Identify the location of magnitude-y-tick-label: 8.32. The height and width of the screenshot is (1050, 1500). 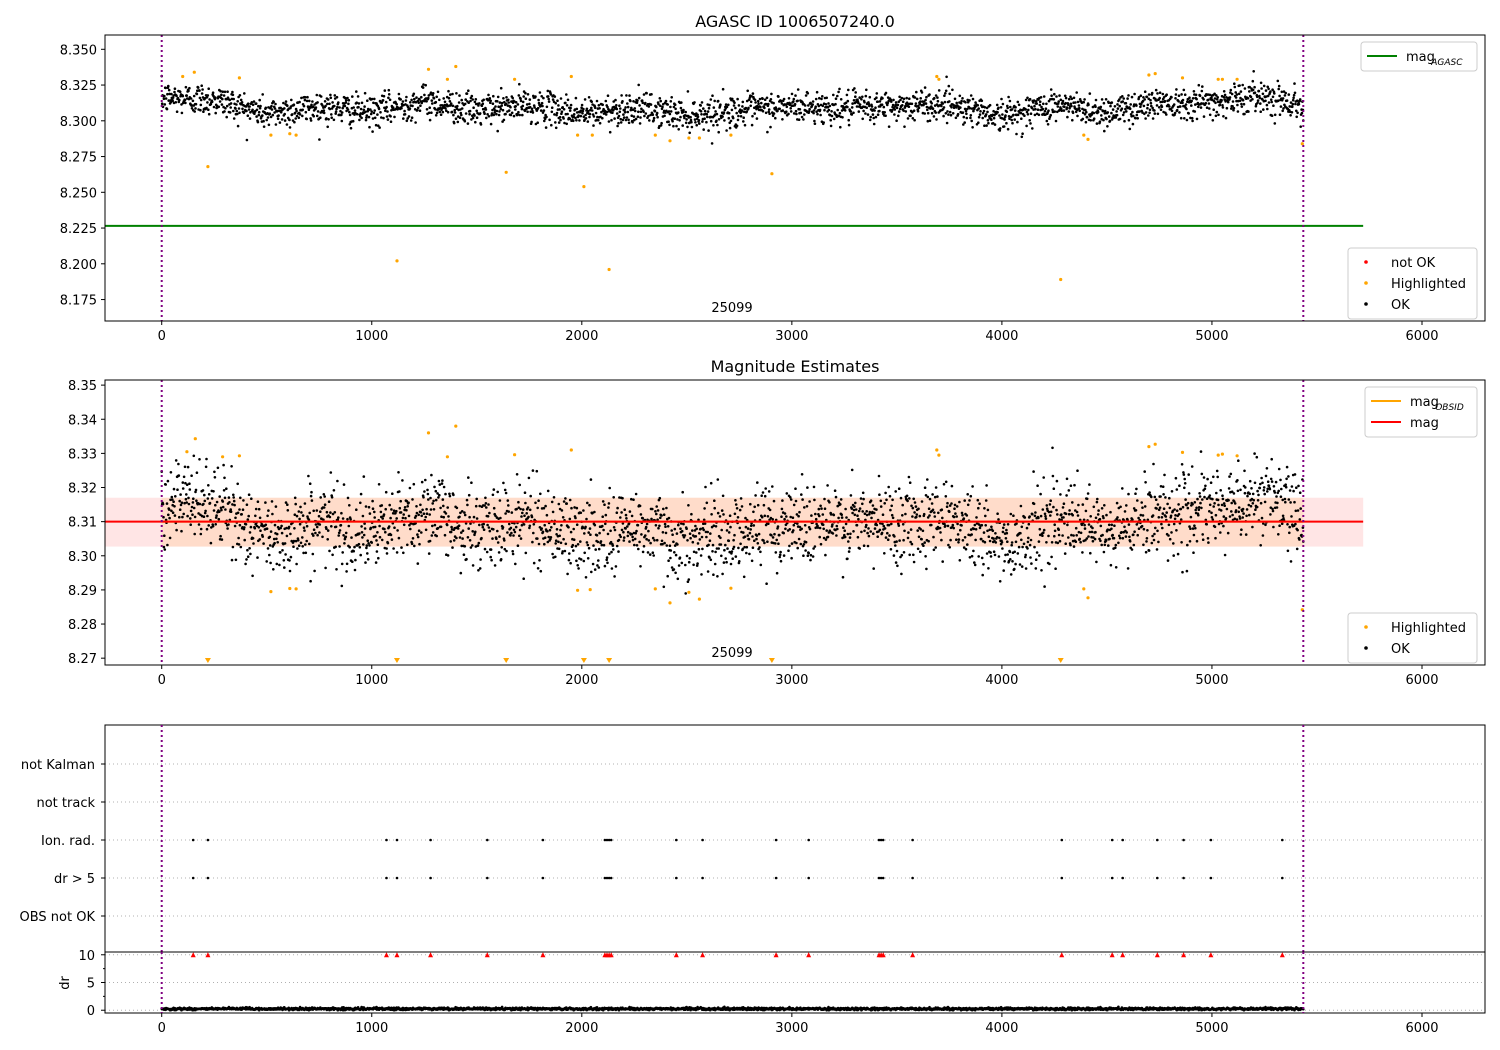
(82, 489).